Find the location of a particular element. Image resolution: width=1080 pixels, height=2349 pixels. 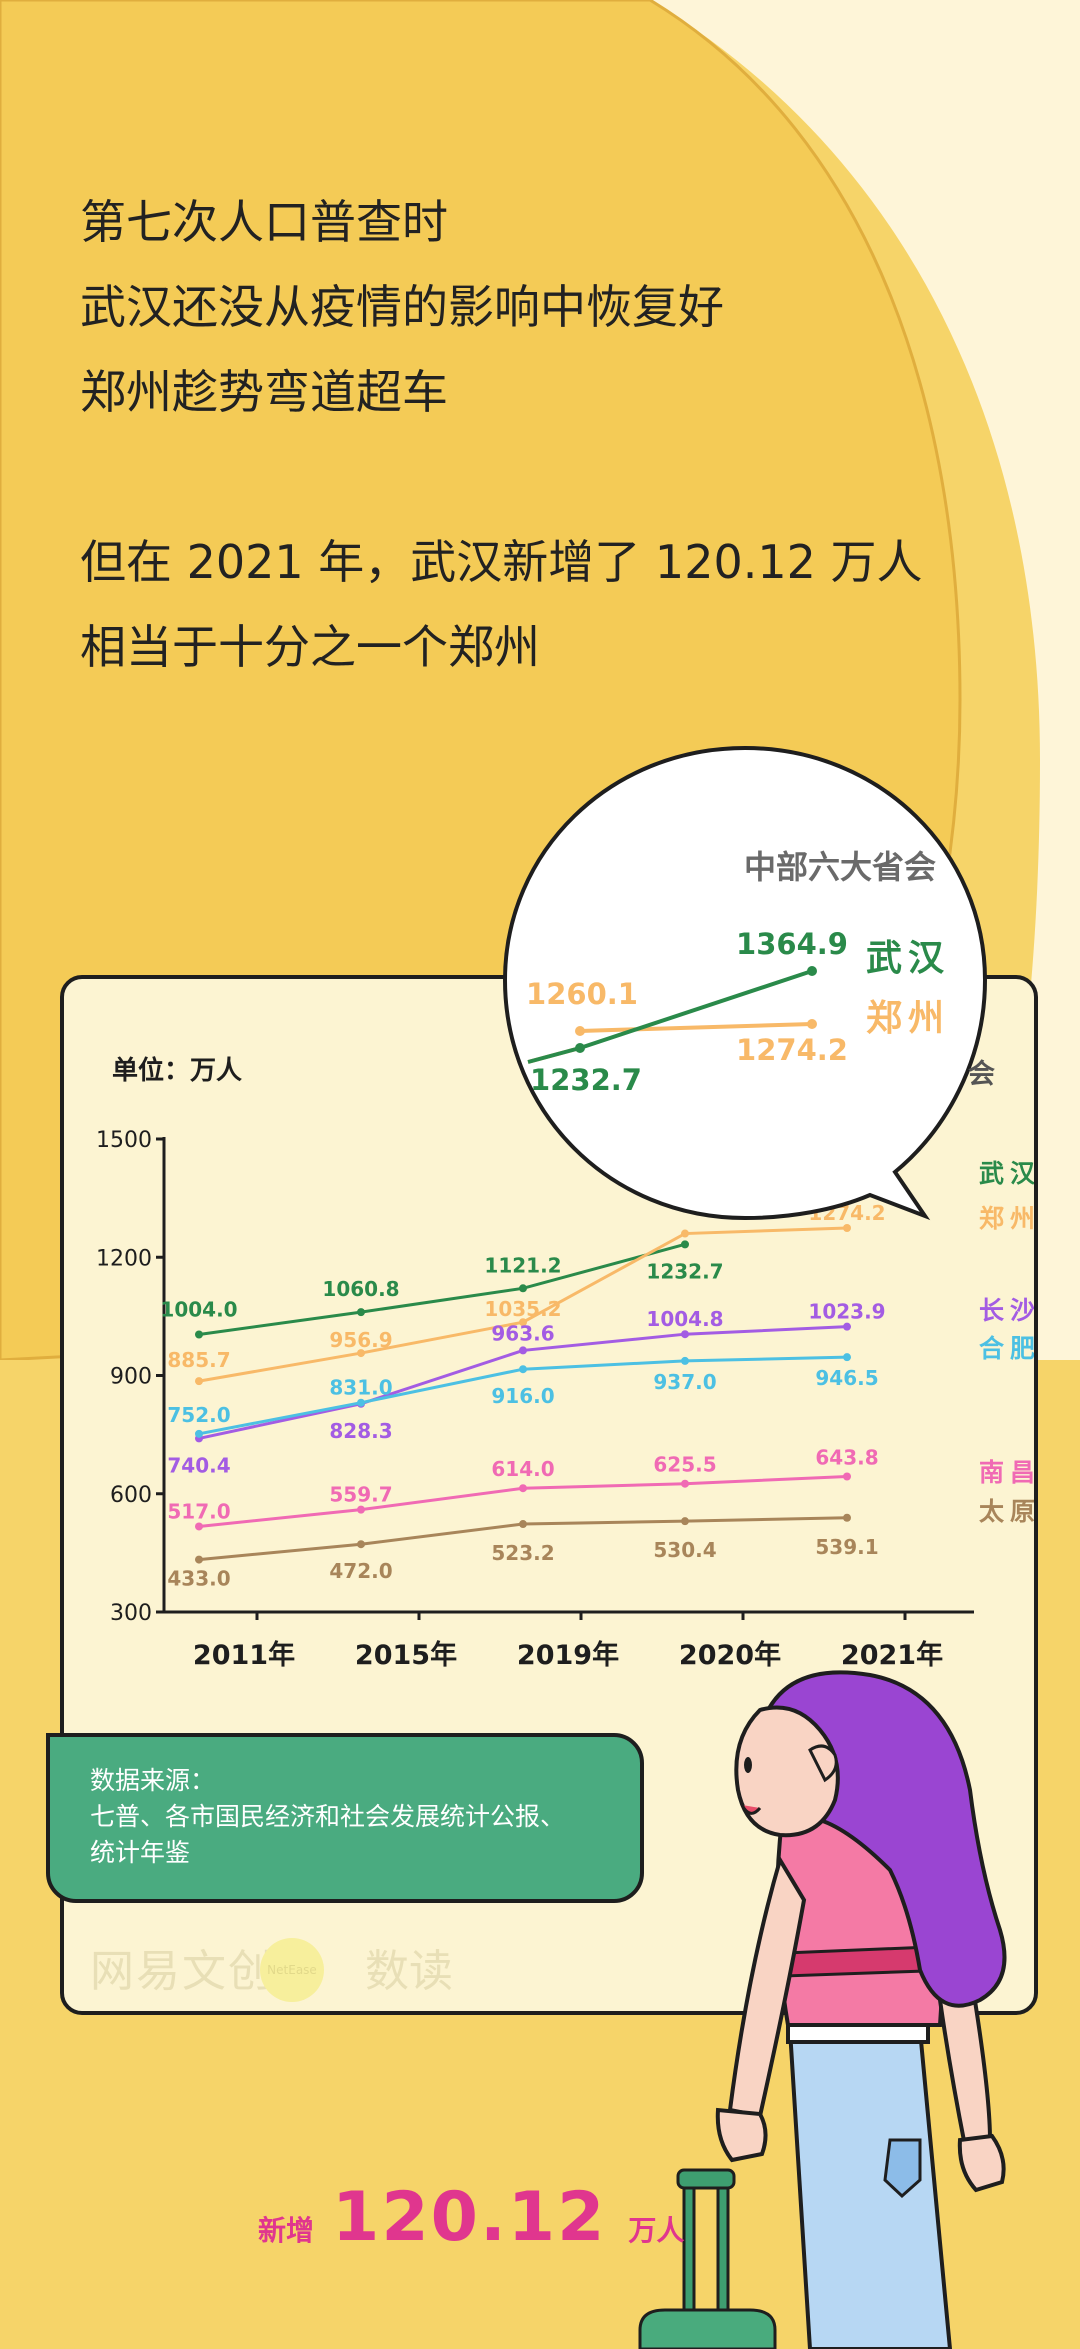

intro-line-5: 相当于十分之一个郑州 is located at coordinates (310, 647).